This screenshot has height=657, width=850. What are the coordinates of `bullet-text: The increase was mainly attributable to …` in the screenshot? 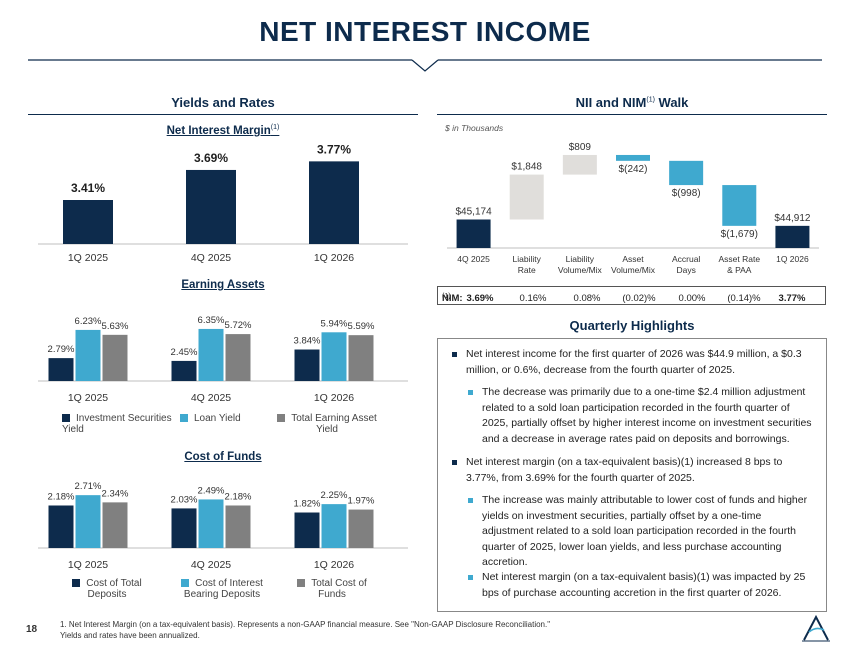 It's located at (645, 531).